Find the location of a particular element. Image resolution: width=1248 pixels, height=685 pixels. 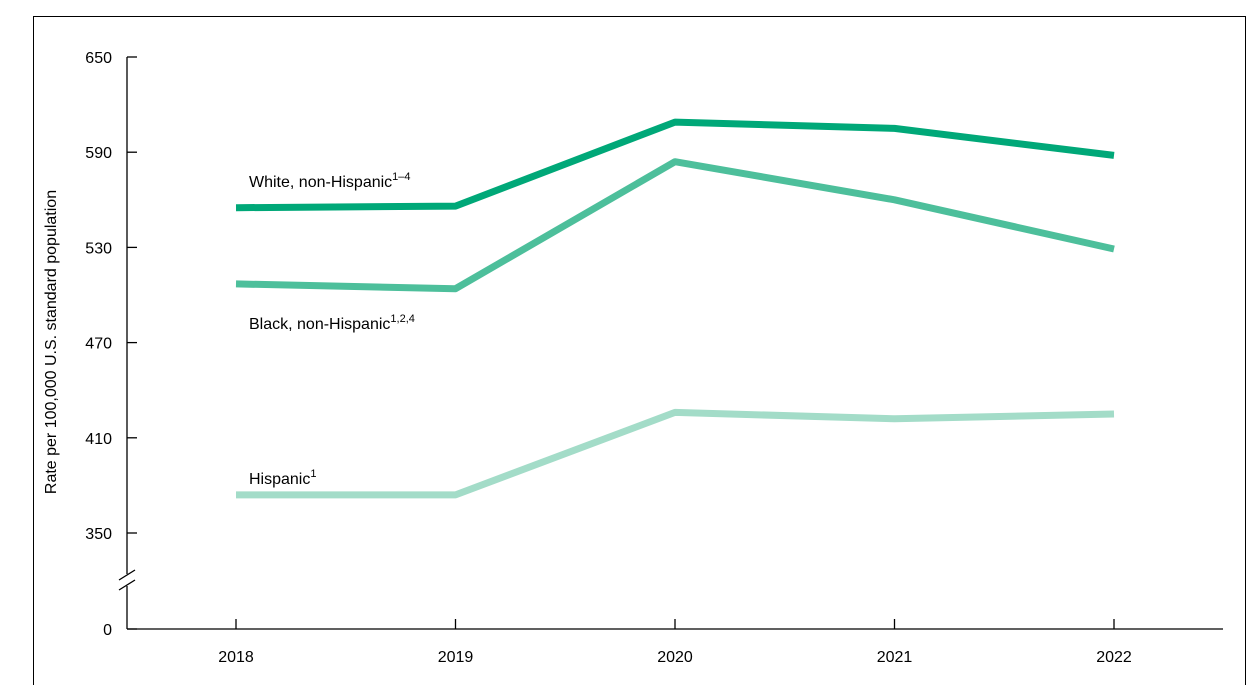

series-label: Hispanic1 is located at coordinates (282, 478).